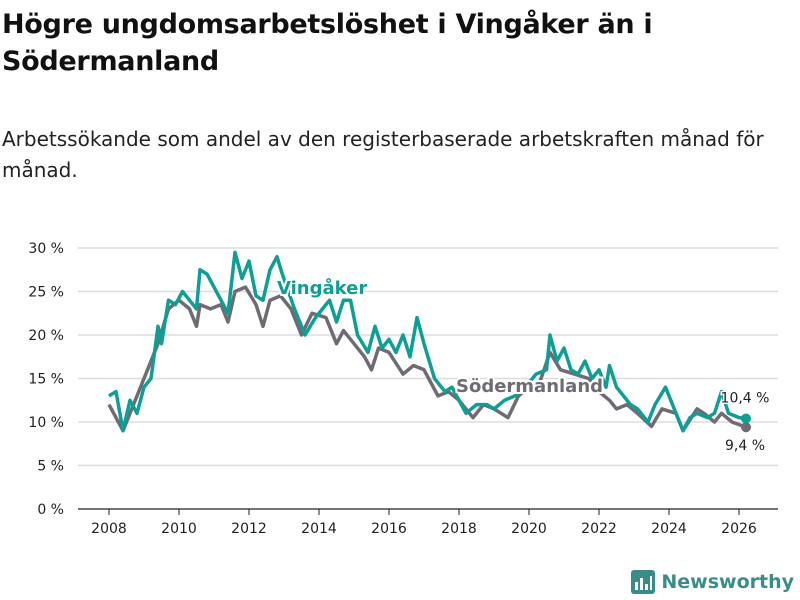 Image resolution: width=800 pixels, height=600 pixels. What do you see at coordinates (46, 249) in the screenshot?
I see `y-tick-label: 30 %` at bounding box center [46, 249].